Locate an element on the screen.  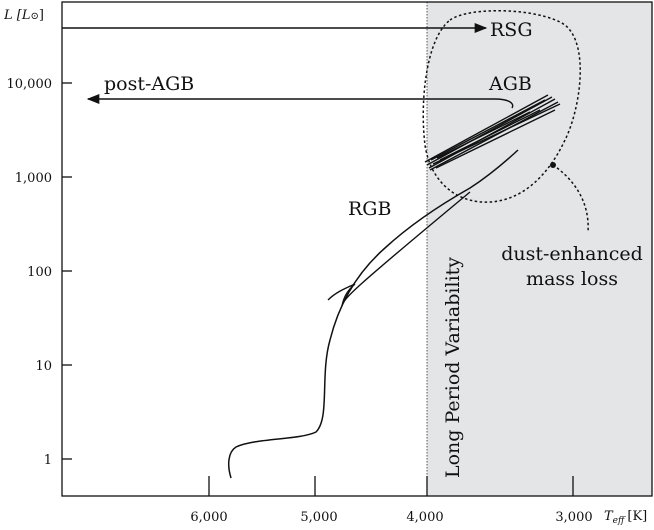
y-tick-label-100: 100 is located at coordinates (39, 272).